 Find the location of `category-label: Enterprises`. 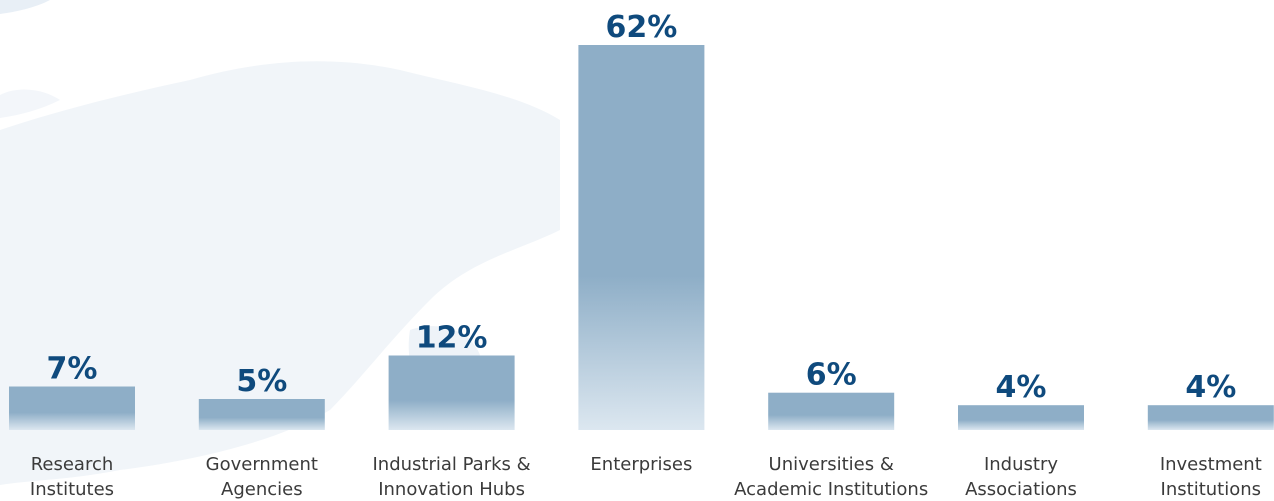

category-label: Enterprises is located at coordinates (641, 464).